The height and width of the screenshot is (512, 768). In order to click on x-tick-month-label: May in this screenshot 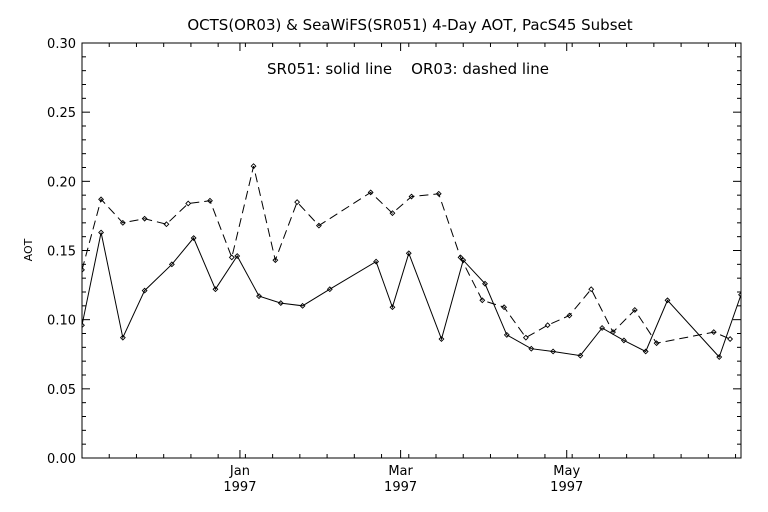, I will do `click(566, 471)`.